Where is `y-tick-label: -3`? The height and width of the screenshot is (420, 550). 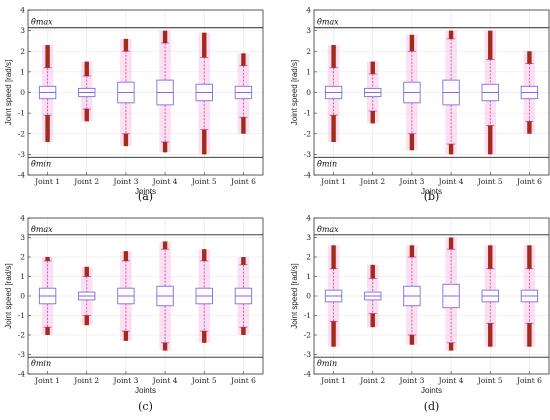 y-tick-label: -3 is located at coordinates (308, 354).